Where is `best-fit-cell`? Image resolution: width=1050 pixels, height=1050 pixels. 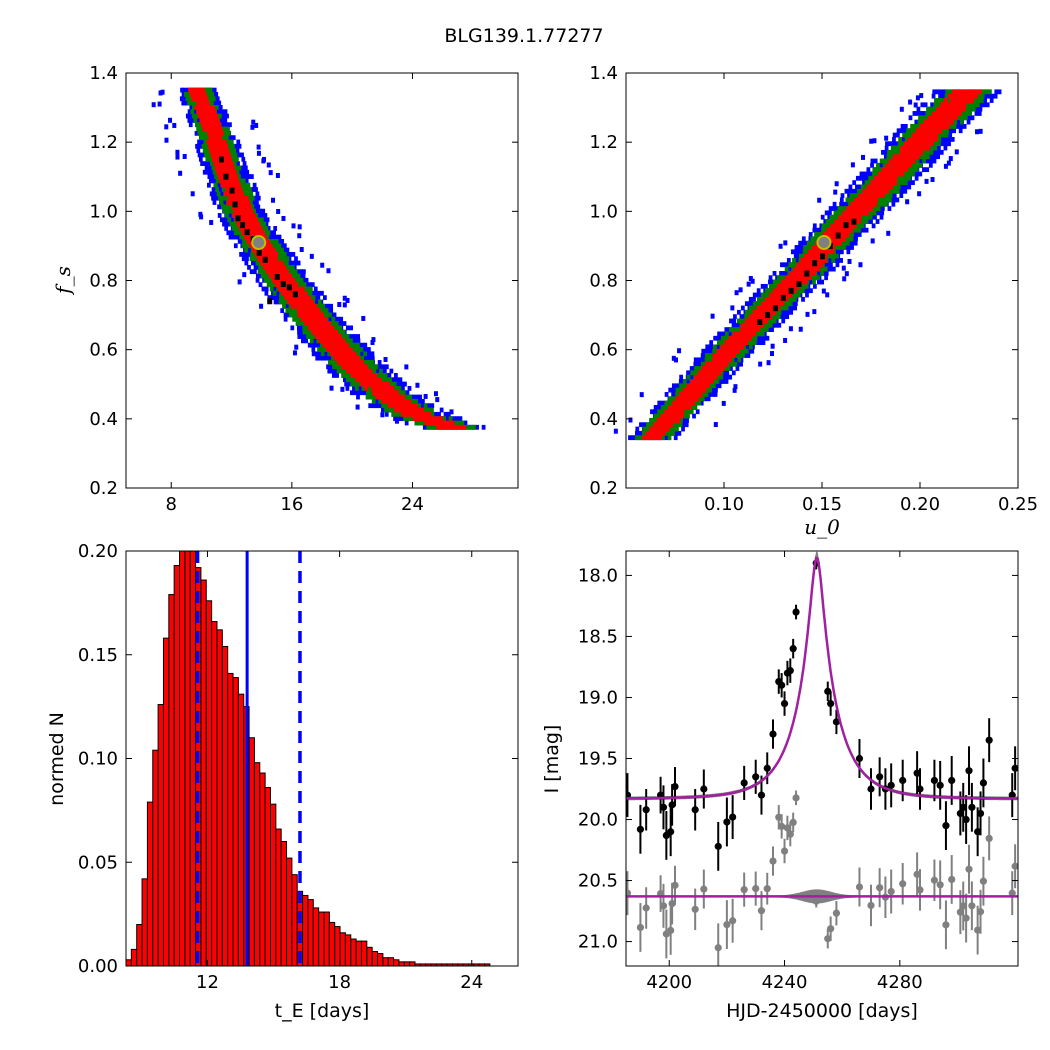
best-fit-cell is located at coordinates (232, 190).